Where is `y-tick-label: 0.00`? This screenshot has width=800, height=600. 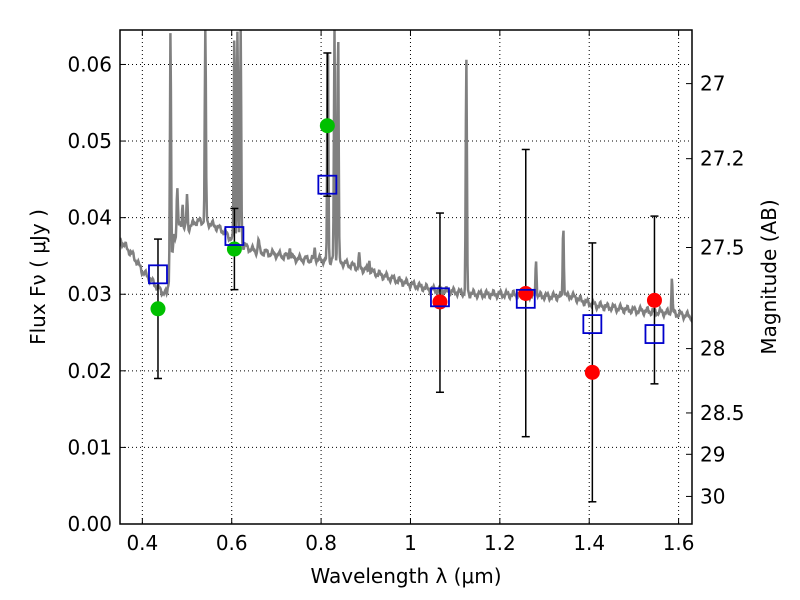 y-tick-label: 0.00 is located at coordinates (89, 524).